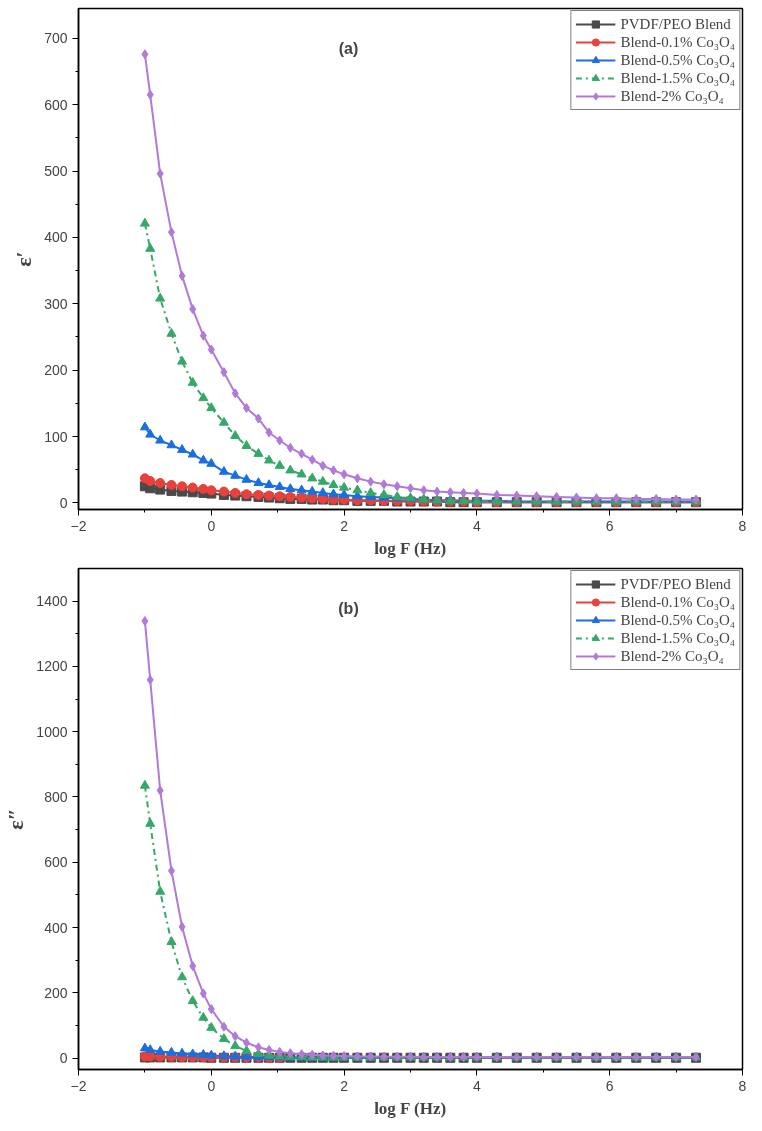 This screenshot has width=762, height=1131. What do you see at coordinates (56, 303) in the screenshot?
I see `y-tick-label: 300` at bounding box center [56, 303].